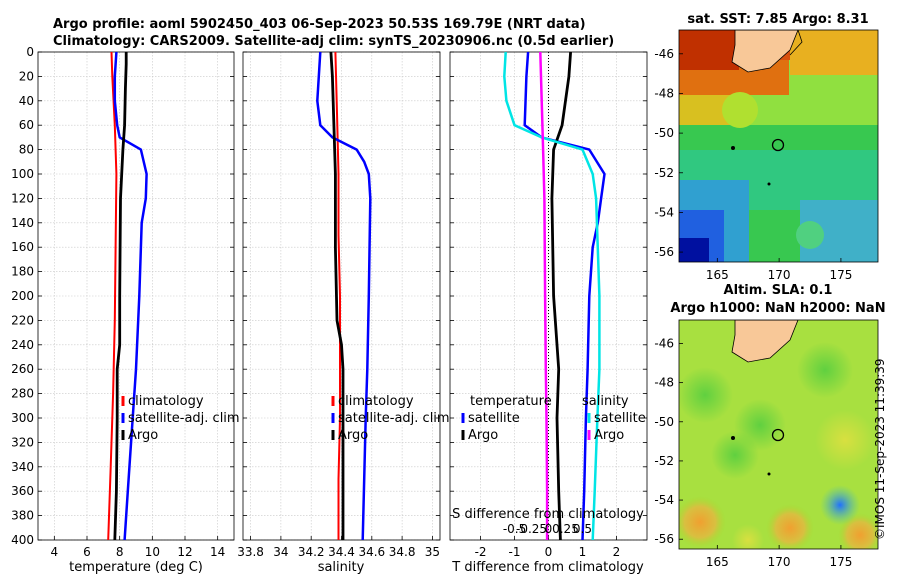  What do you see at coordinates (664, 212) in the screenshot?
I see `sst-lat-label: -54` at bounding box center [664, 212].